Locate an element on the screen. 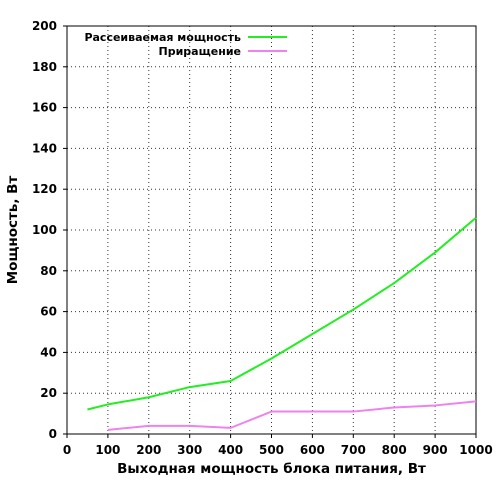 The width and height of the screenshot is (500, 500). y-tick-label: 160 is located at coordinates (44, 108).